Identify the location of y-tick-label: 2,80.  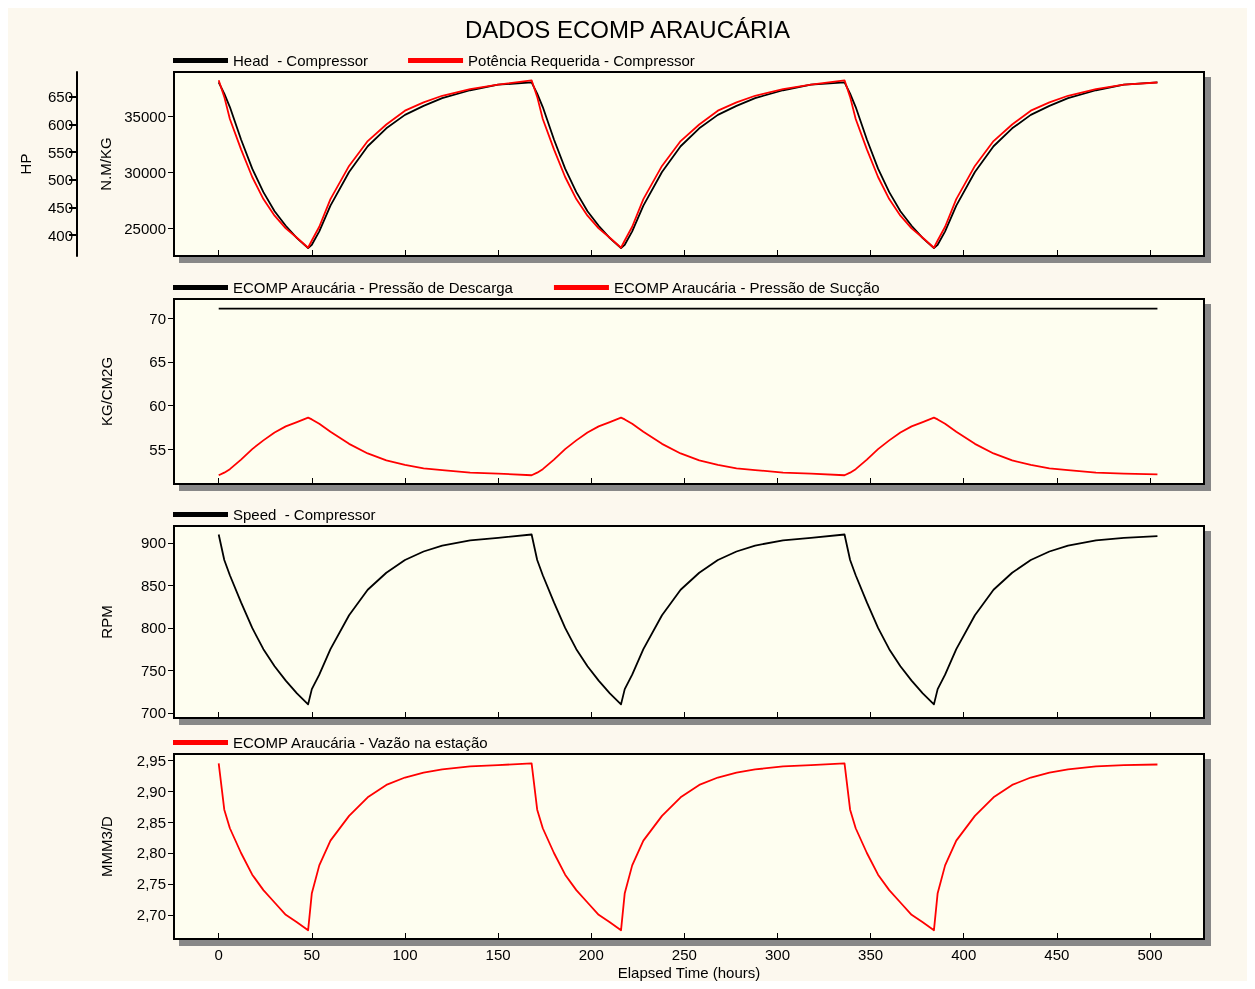
(151, 853).